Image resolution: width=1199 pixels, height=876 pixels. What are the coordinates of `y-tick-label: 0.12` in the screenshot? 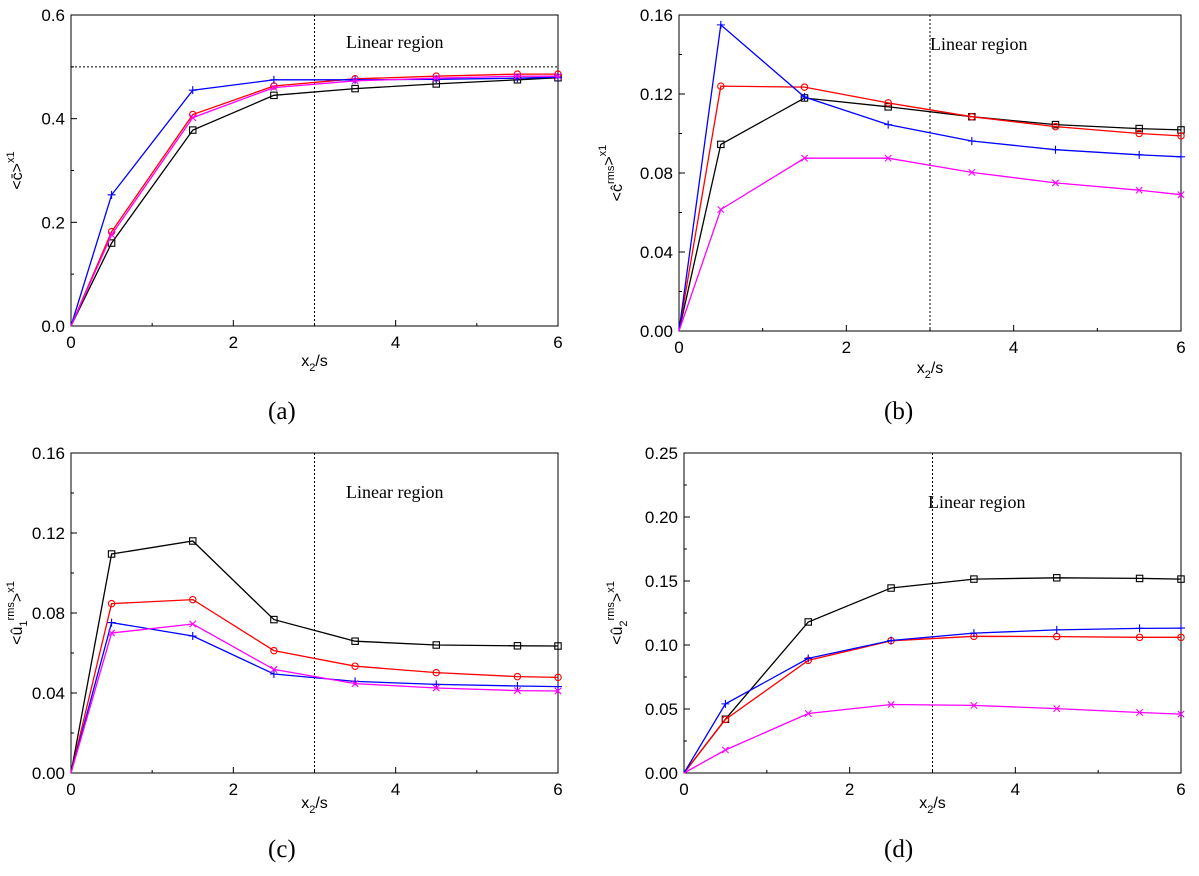 It's located at (48, 533).